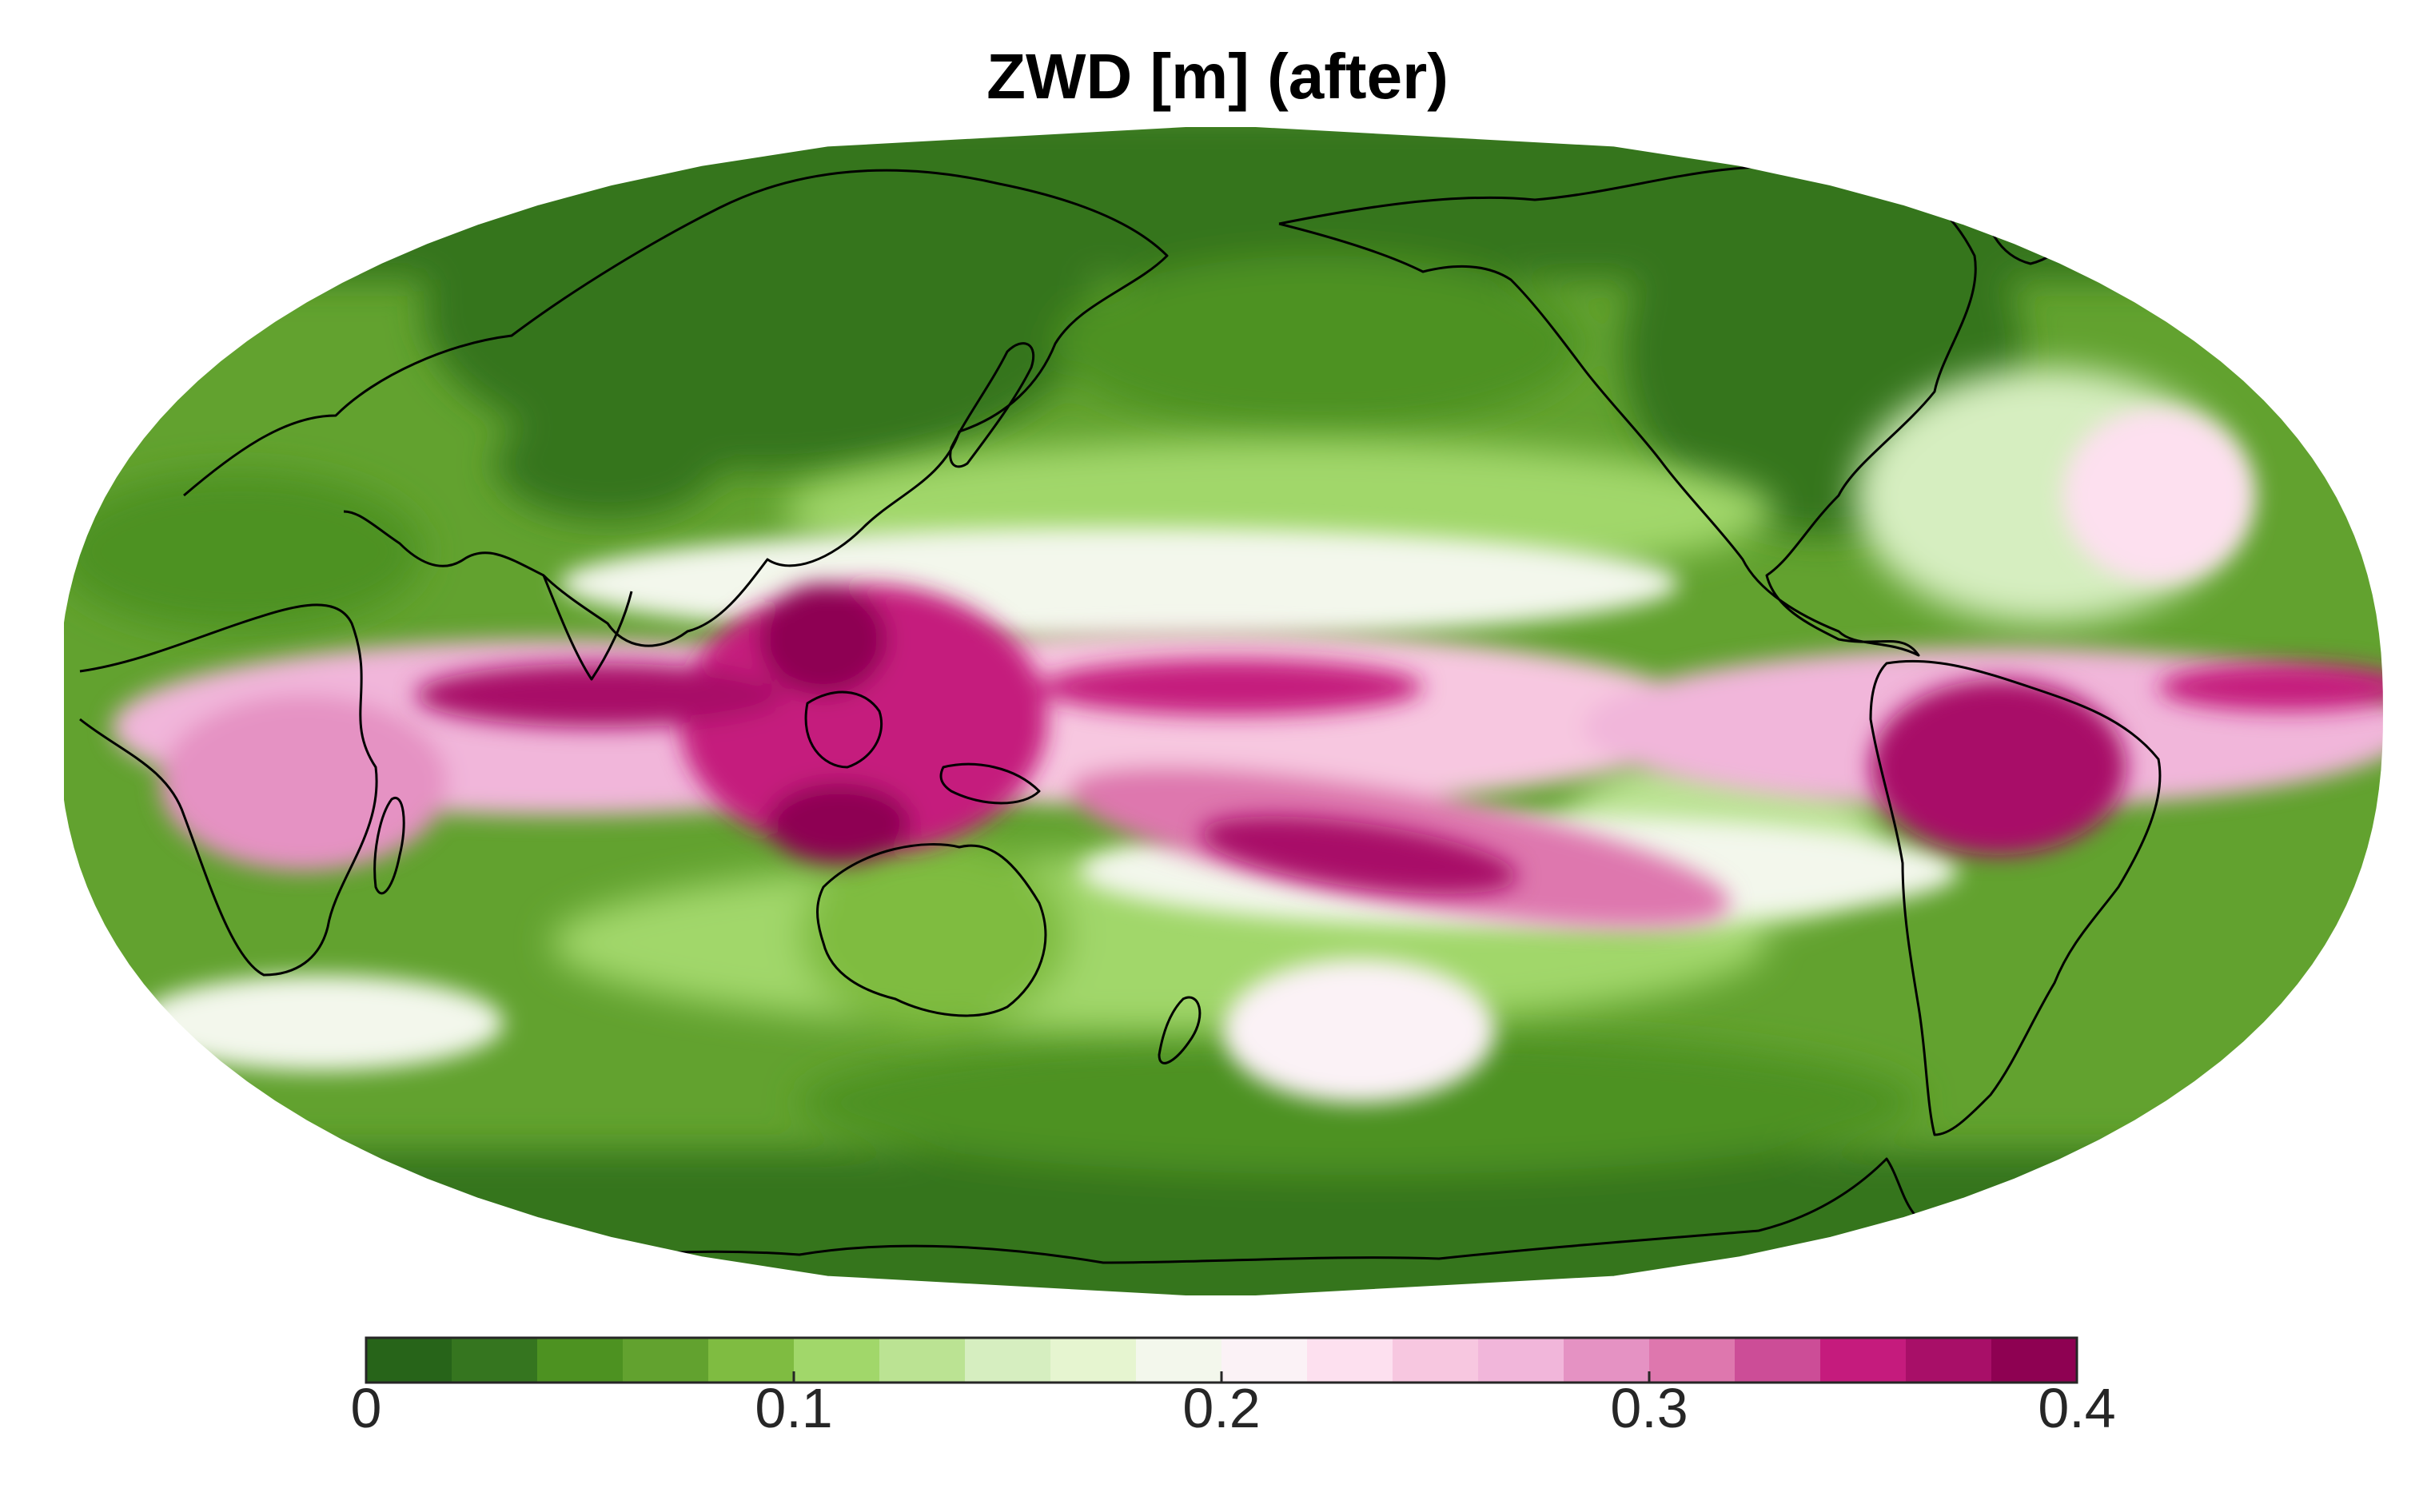  Describe the element at coordinates (843, 729) in the screenshot. I see `coast-borneo` at that location.